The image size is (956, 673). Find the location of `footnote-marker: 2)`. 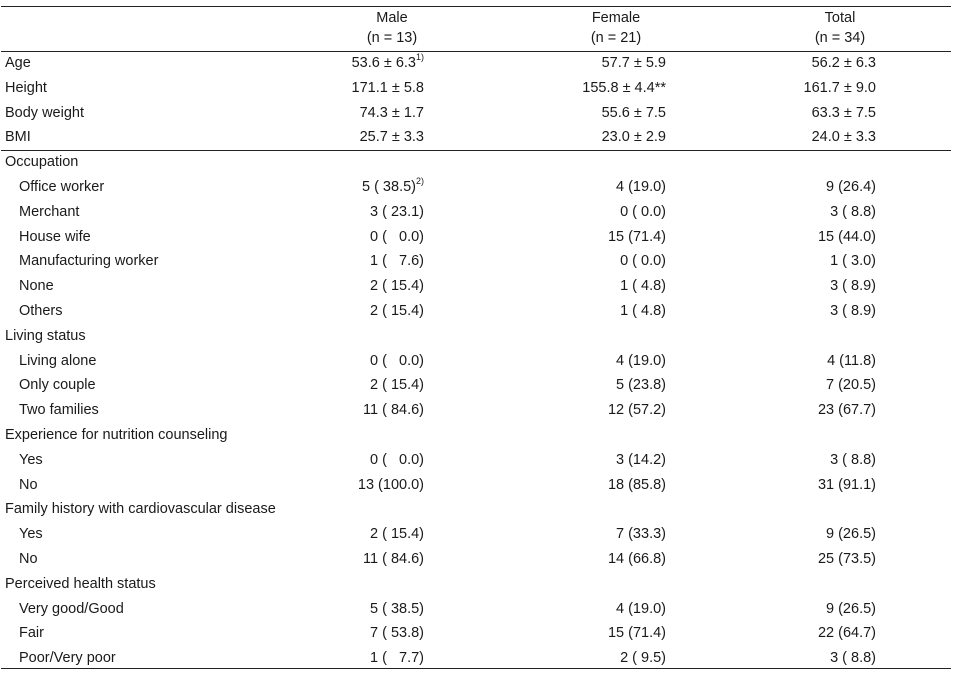

footnote-marker: 2) is located at coordinates (419, 181).